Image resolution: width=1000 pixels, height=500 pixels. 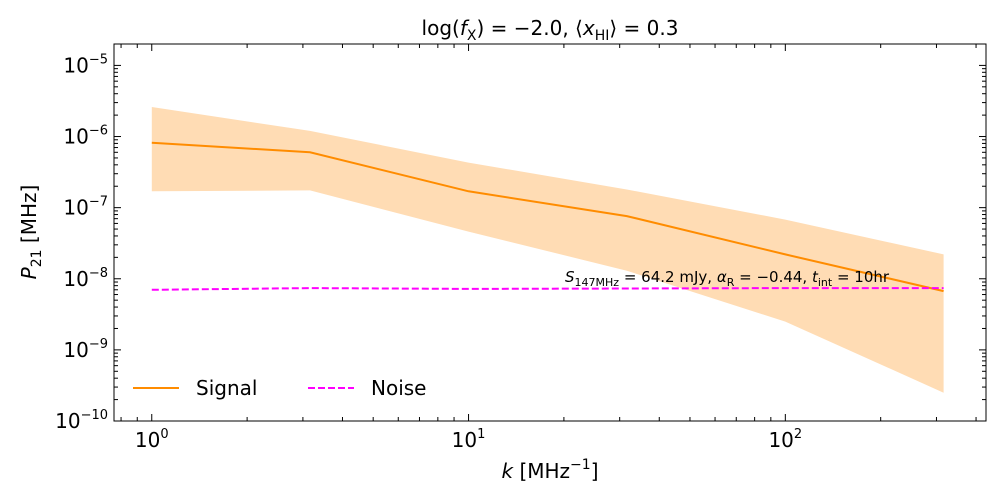 I want to click on y-tick-label: 10⁻⁵, so click(x=85, y=64).